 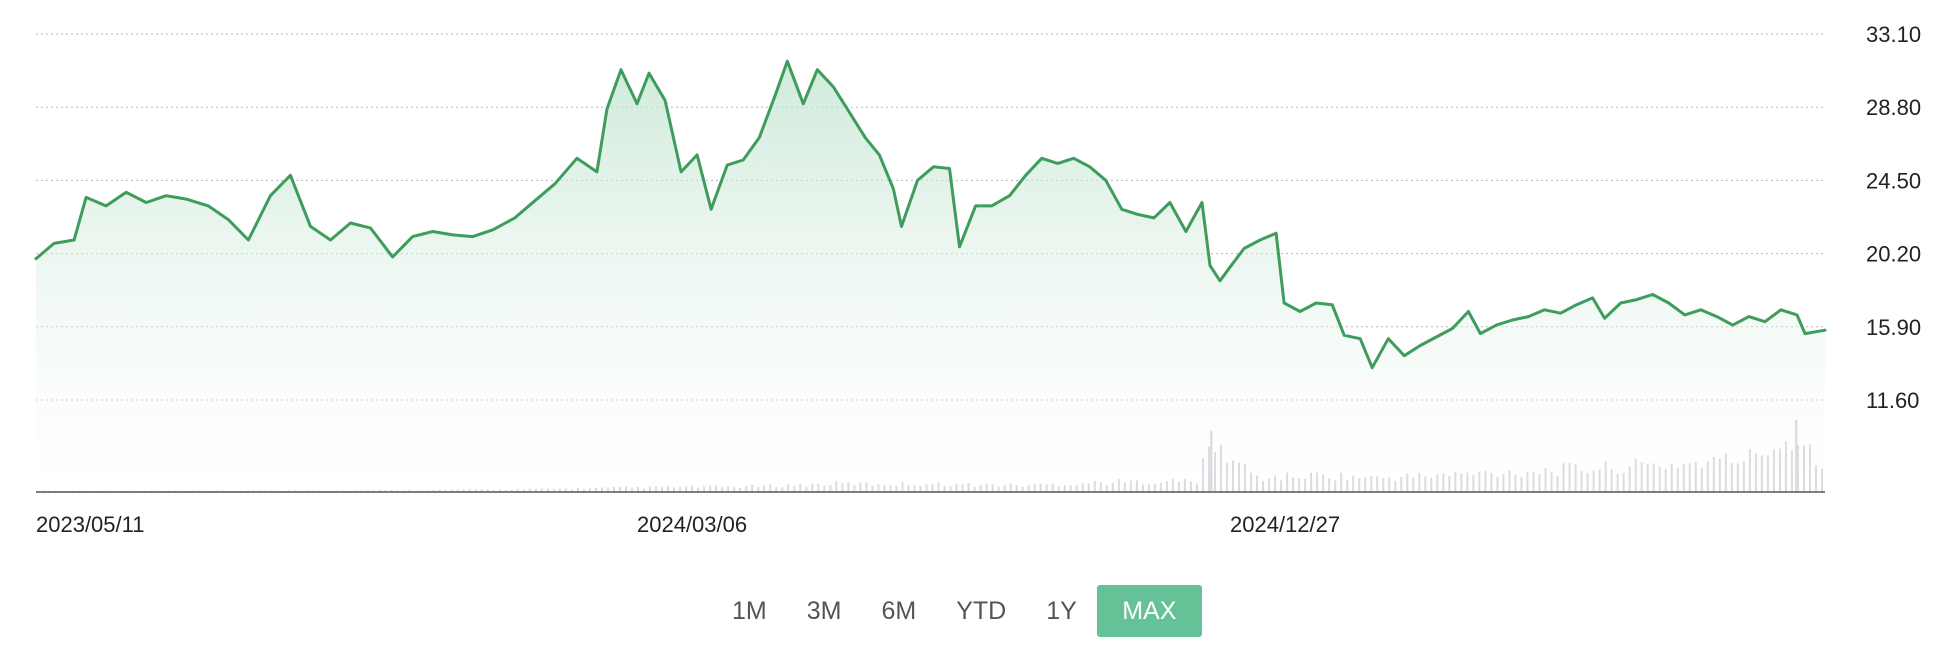 I want to click on x-tick-label: 2024/12/27, so click(x=1285, y=524).